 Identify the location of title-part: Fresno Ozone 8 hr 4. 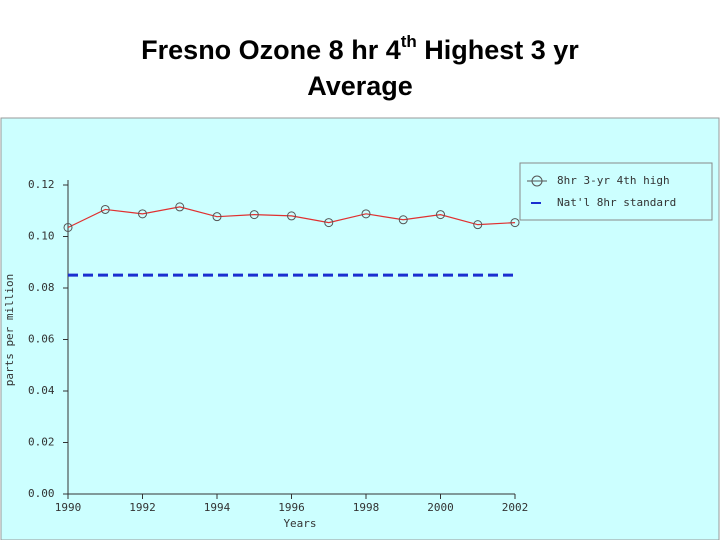
(271, 50).